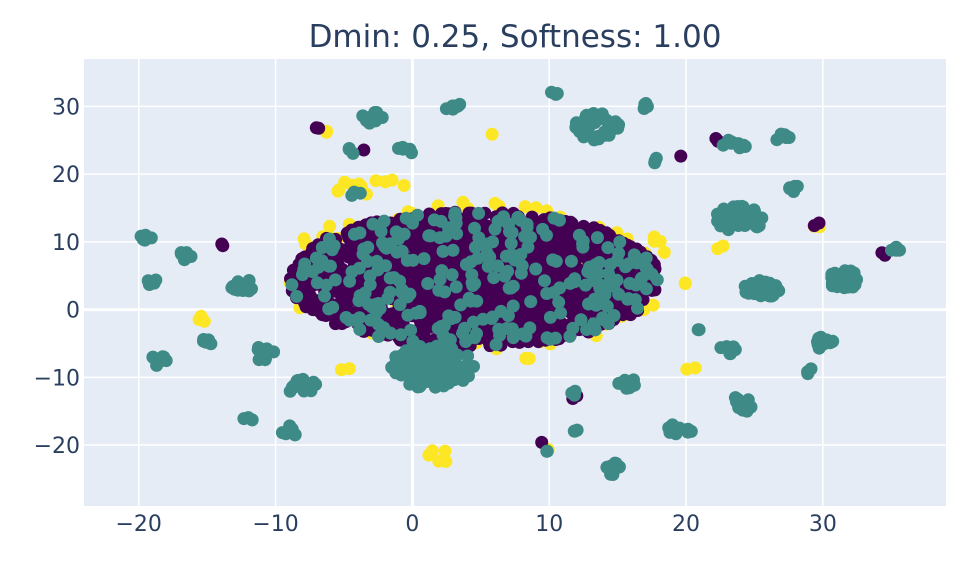 This screenshot has width=966, height=574. I want to click on y-tick-label: 30, so click(66, 107).